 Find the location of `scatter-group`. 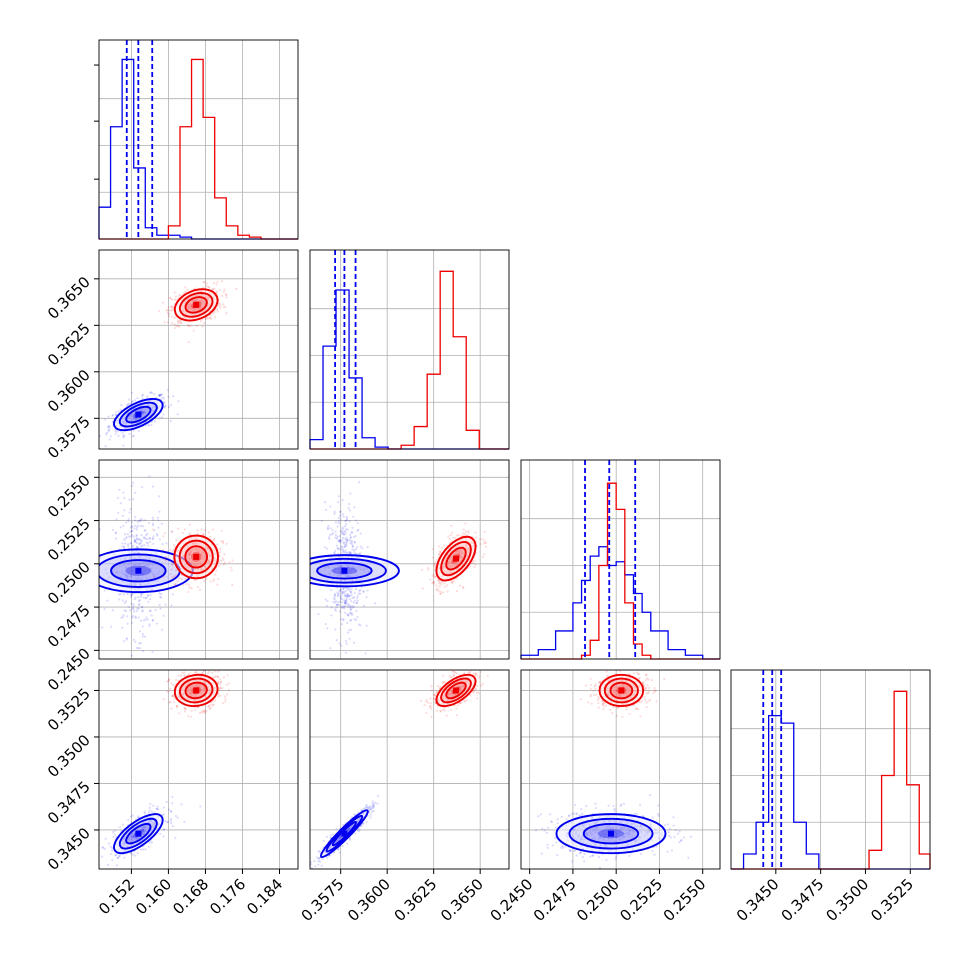

scatter-group is located at coordinates (165, 769).